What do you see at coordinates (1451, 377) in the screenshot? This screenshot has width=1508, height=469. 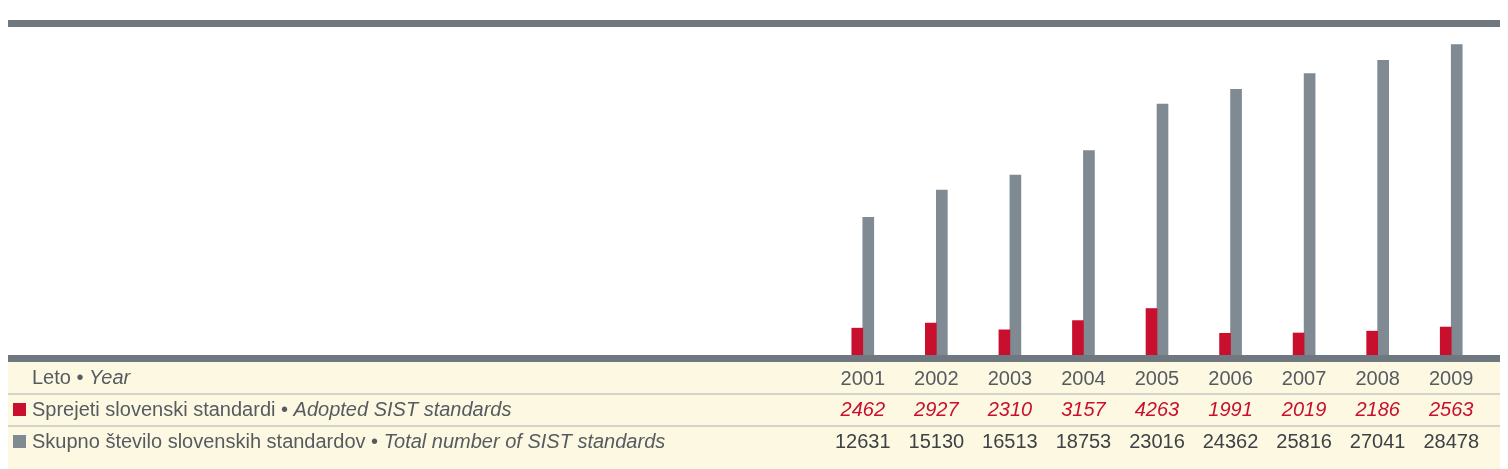 I see `x-tick-label: 2009` at bounding box center [1451, 377].